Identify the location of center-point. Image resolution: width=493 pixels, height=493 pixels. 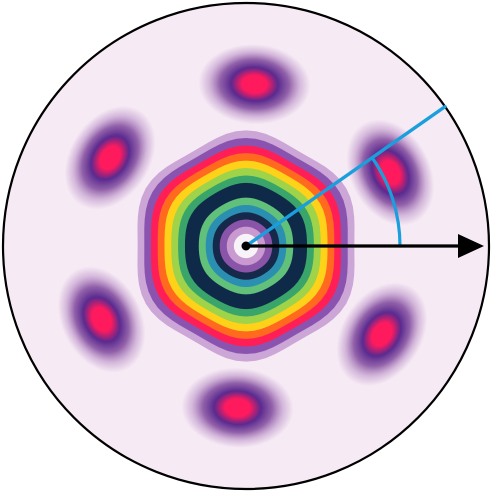
(246, 246).